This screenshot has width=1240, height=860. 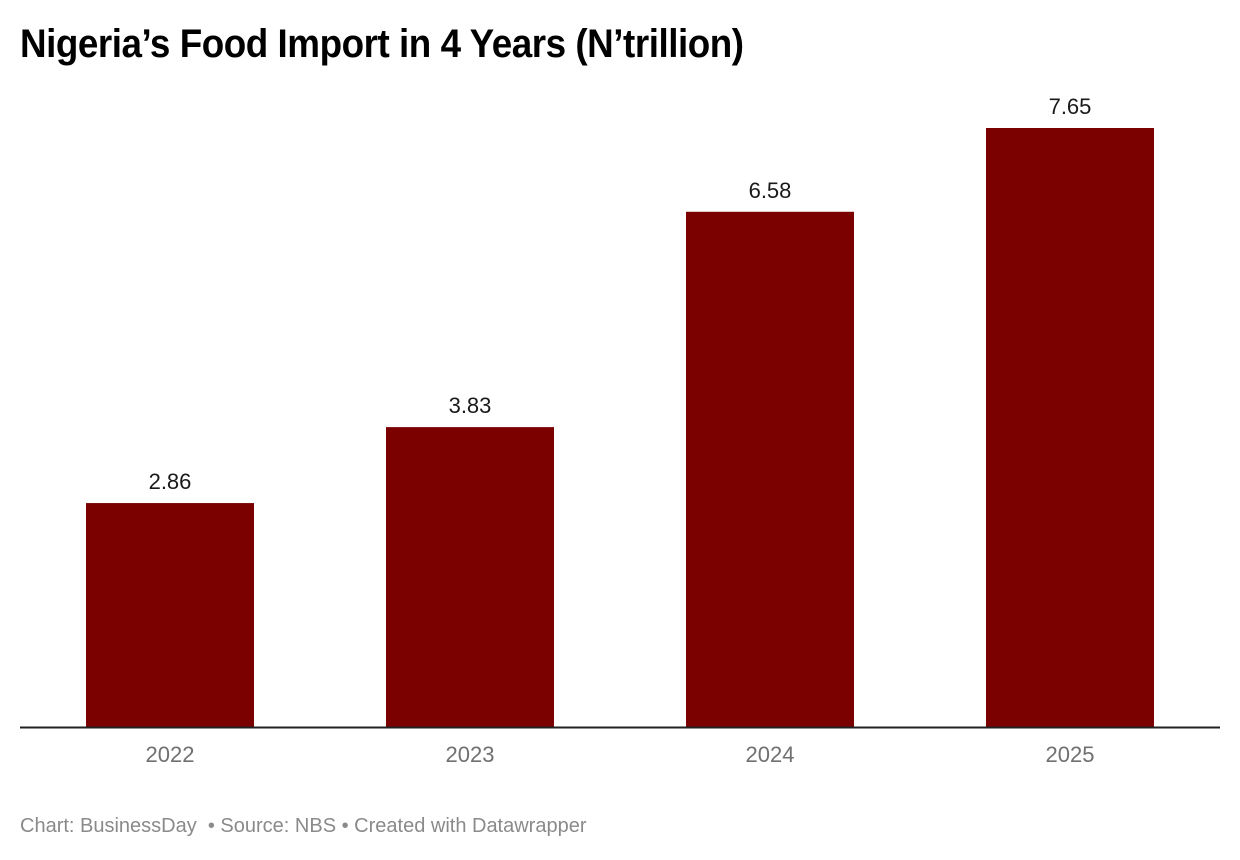 What do you see at coordinates (108, 826) in the screenshot?
I see `chart-credit: Chart: BusinessDay` at bounding box center [108, 826].